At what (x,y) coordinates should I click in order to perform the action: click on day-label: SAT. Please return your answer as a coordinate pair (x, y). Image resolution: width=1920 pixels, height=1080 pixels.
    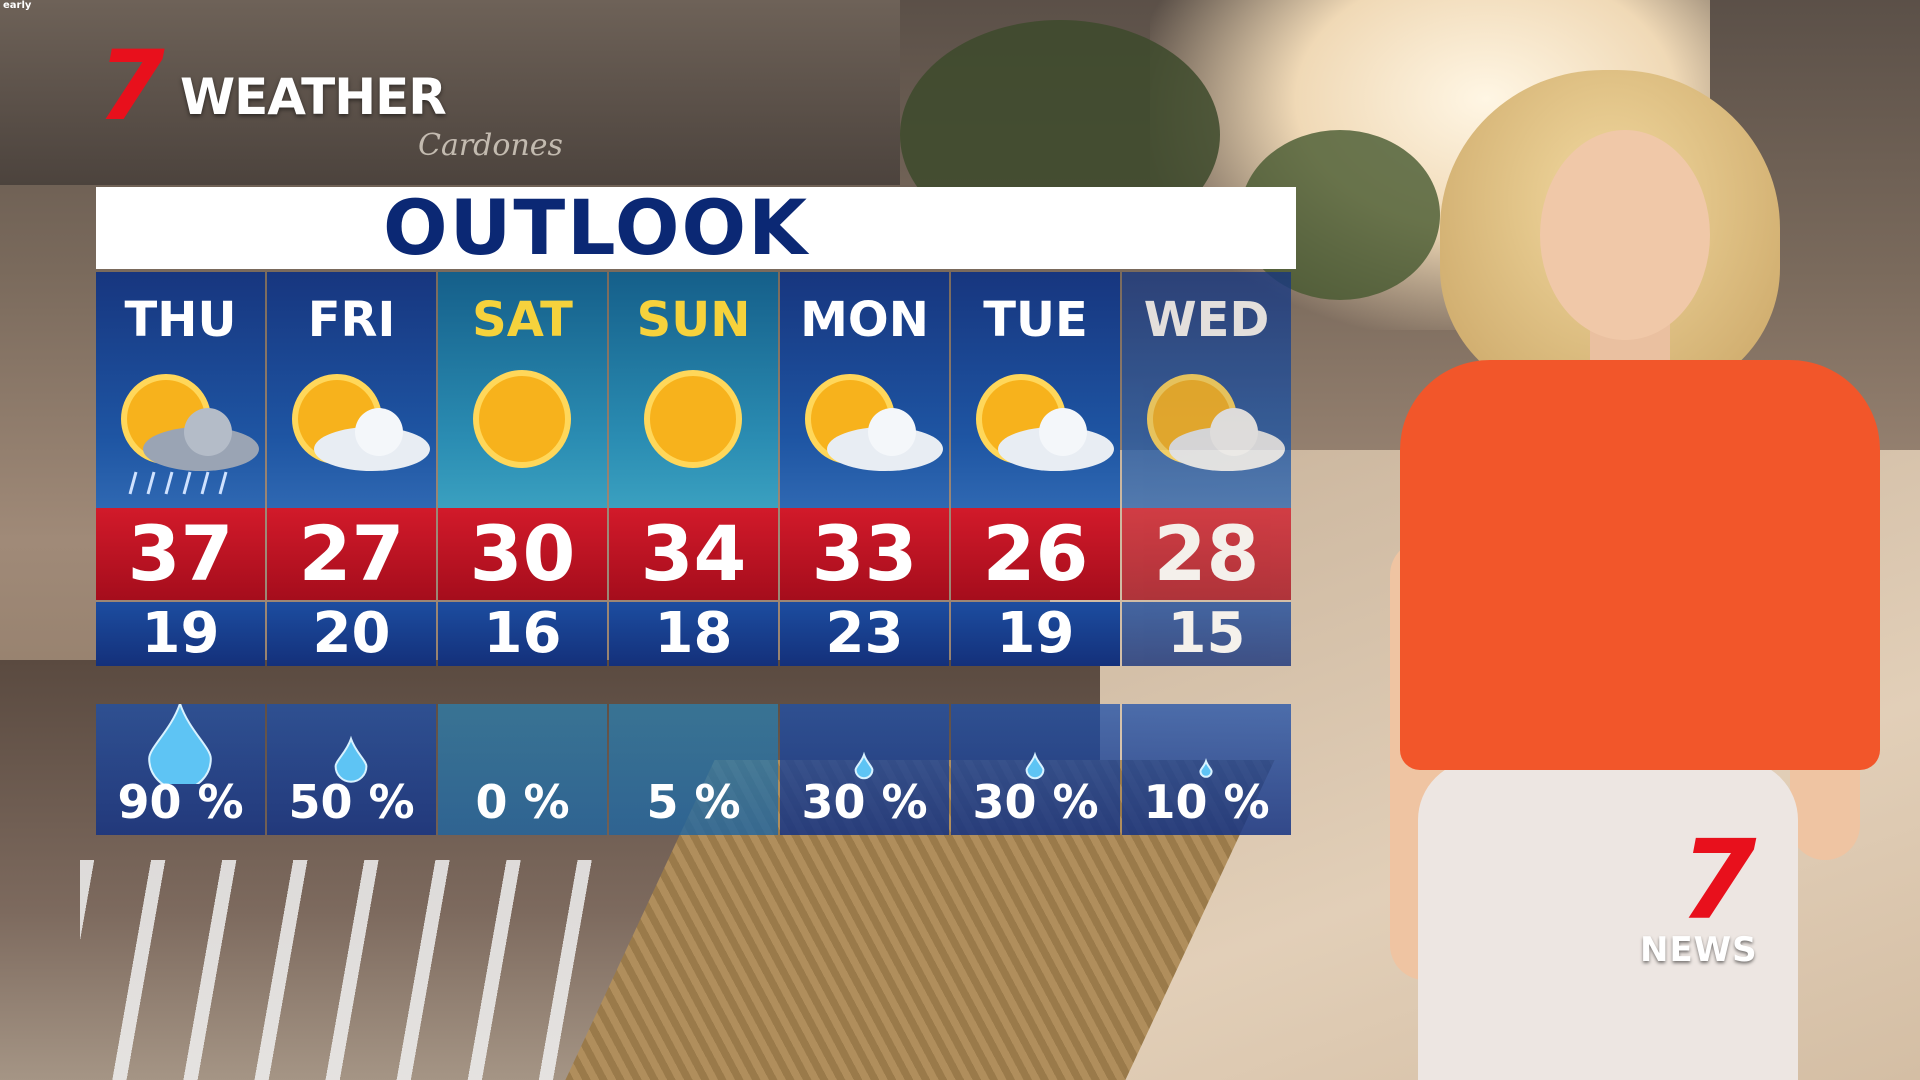
    Looking at the image, I should click on (522, 320).